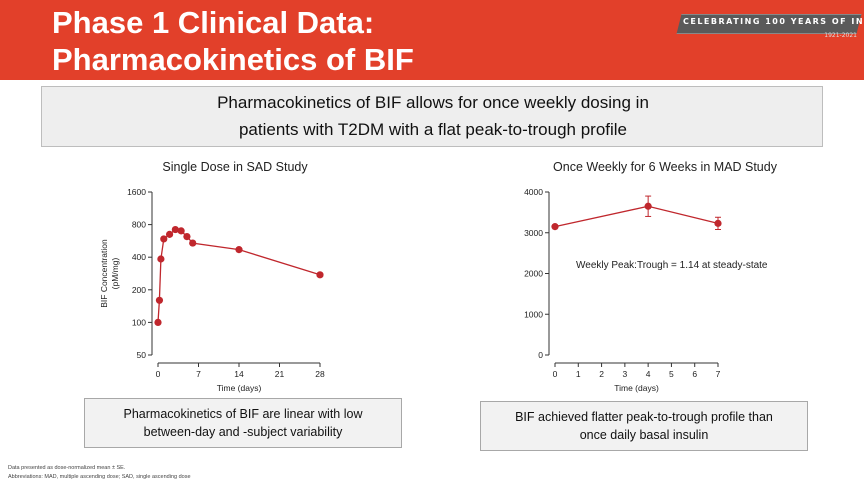 Image resolution: width=864 pixels, height=486 pixels. Describe the element at coordinates (243, 432) in the screenshot. I see `sad-note-line-2: between-day and -subject variability` at that location.